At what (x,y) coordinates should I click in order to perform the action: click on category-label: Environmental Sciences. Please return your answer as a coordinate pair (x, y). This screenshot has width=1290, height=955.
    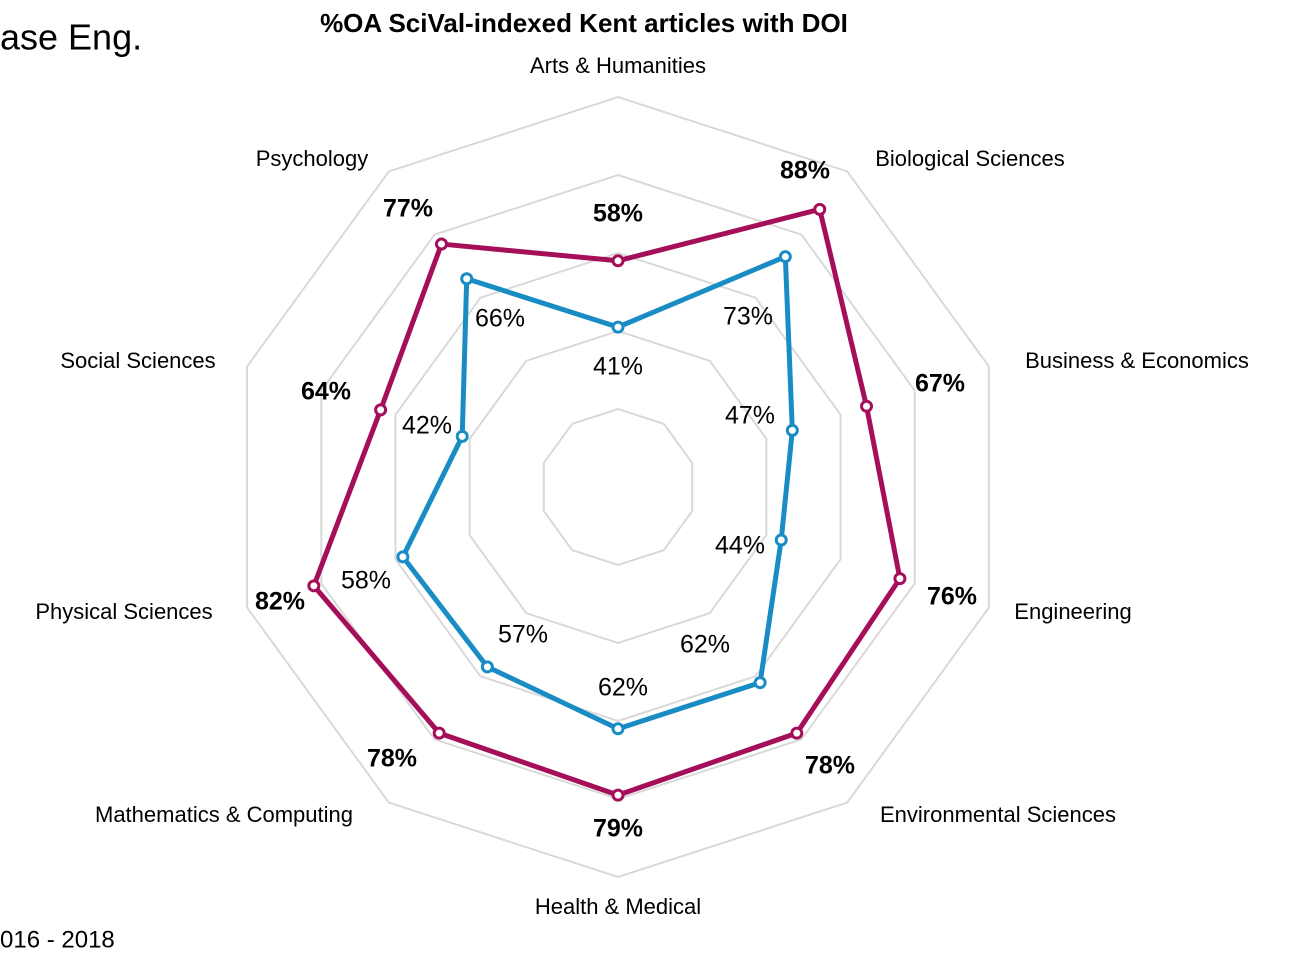
    Looking at the image, I should click on (998, 814).